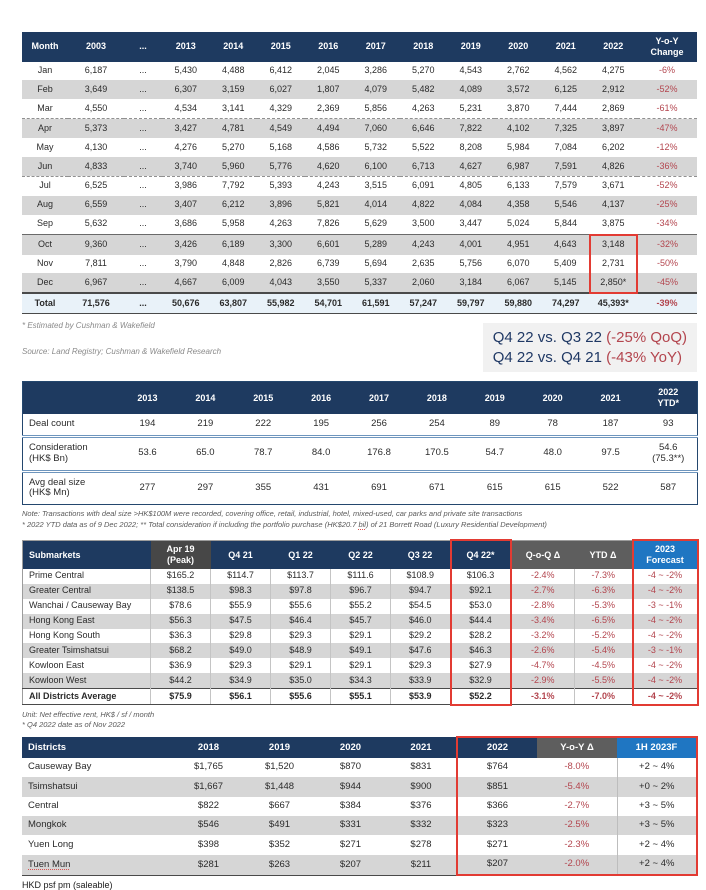 The image size is (706, 890). Describe the element at coordinates (667, 185) in the screenshot. I see `table-cell: -52%` at that location.